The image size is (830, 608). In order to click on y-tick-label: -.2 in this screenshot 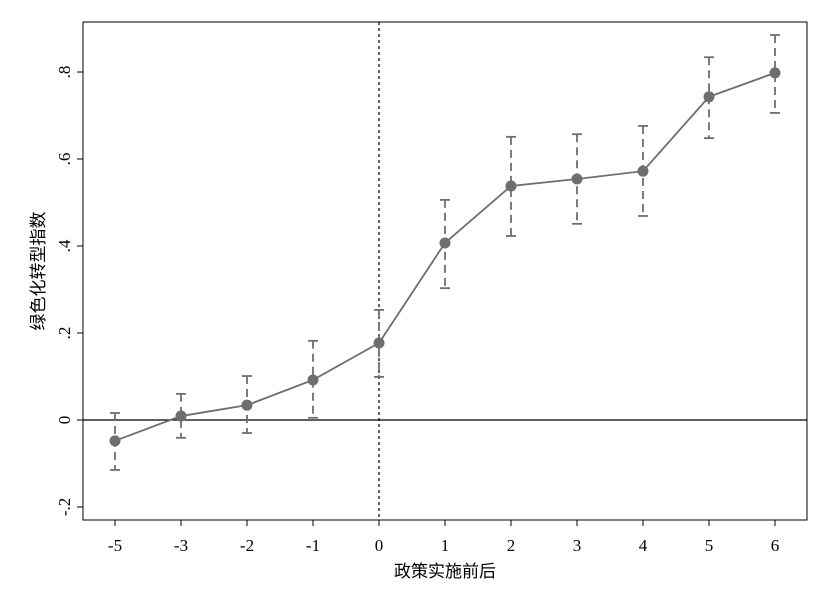, I will do `click(64, 507)`.